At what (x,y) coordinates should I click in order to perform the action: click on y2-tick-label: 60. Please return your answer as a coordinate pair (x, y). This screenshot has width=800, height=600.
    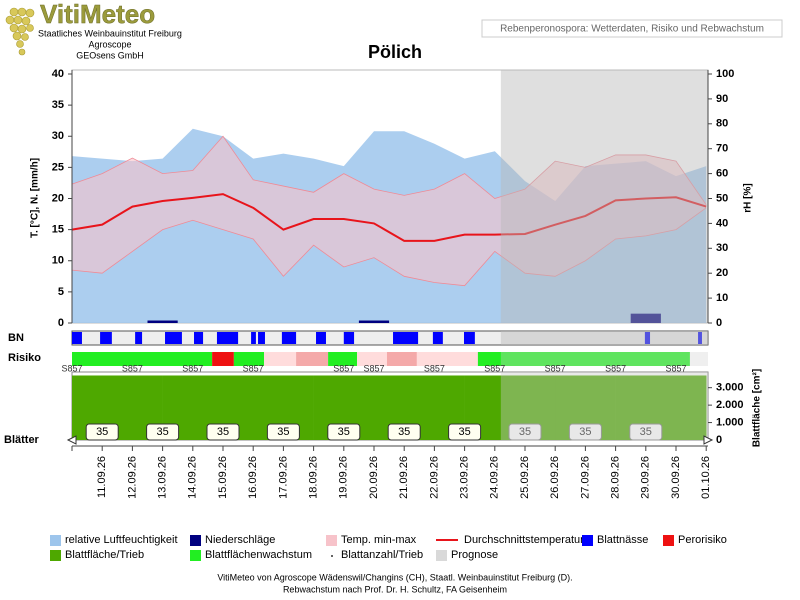
    Looking at the image, I should click on (722, 174).